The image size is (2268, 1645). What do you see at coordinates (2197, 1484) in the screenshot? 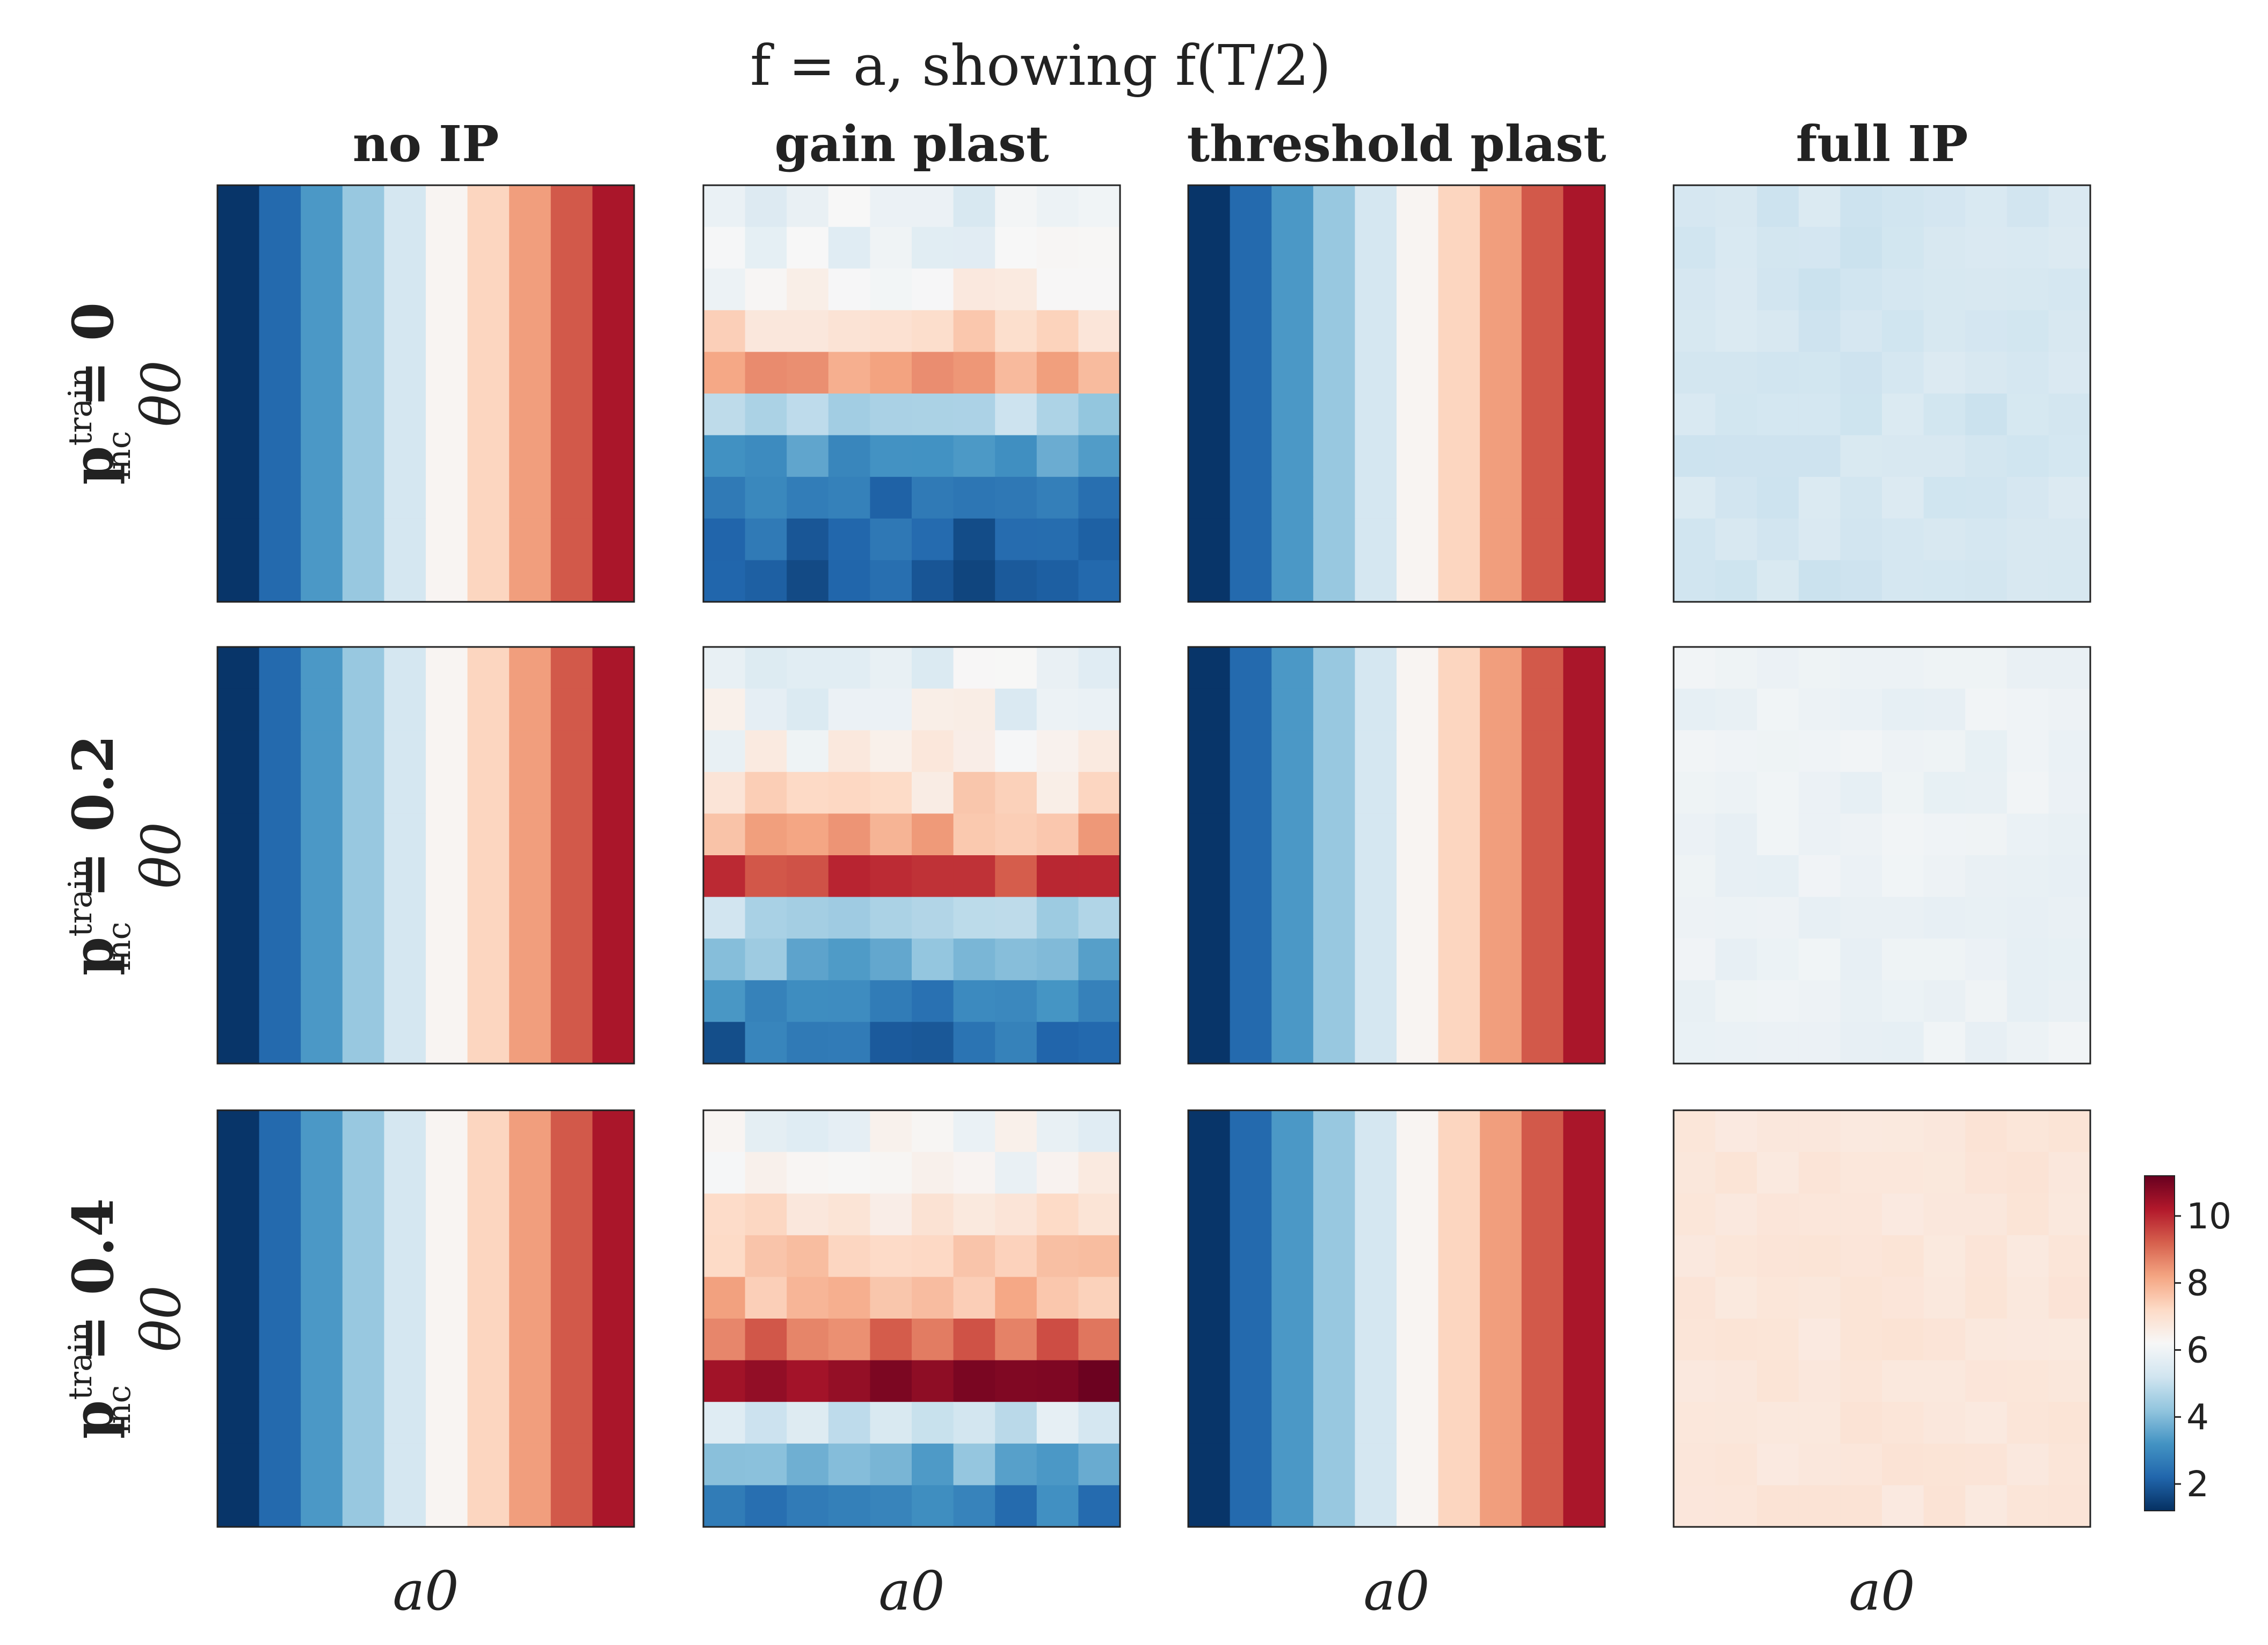
I see `colorbar-tick-label: 2` at bounding box center [2197, 1484].